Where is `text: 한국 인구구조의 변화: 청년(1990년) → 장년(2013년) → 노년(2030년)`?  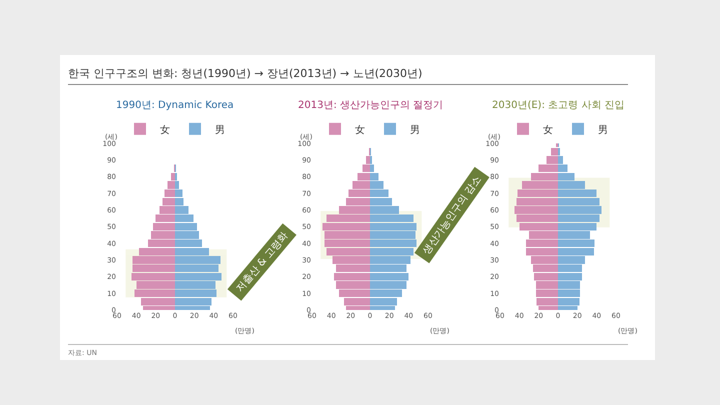
text: 한국 인구구조의 변화: 청년(1990년) → 장년(2013년) → 노년(2030년) is located at coordinates (348, 75).